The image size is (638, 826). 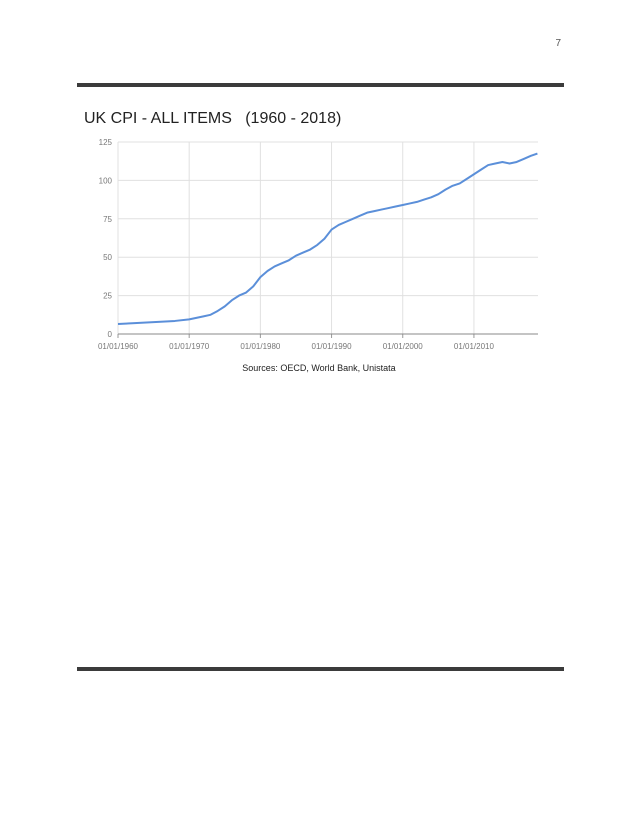 I want to click on y-tick-label: 25, so click(x=107, y=296).